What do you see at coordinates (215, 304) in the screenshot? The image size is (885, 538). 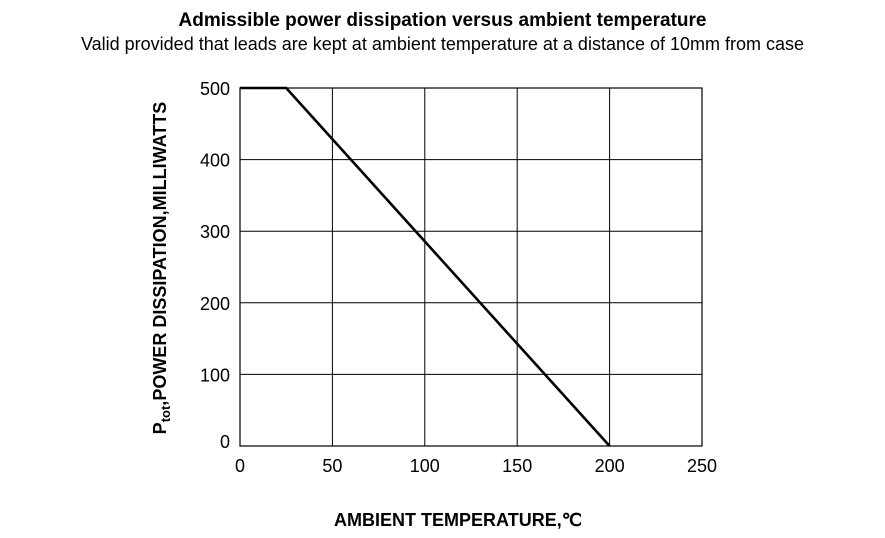 I see `y-tick-label-200: 200` at bounding box center [215, 304].